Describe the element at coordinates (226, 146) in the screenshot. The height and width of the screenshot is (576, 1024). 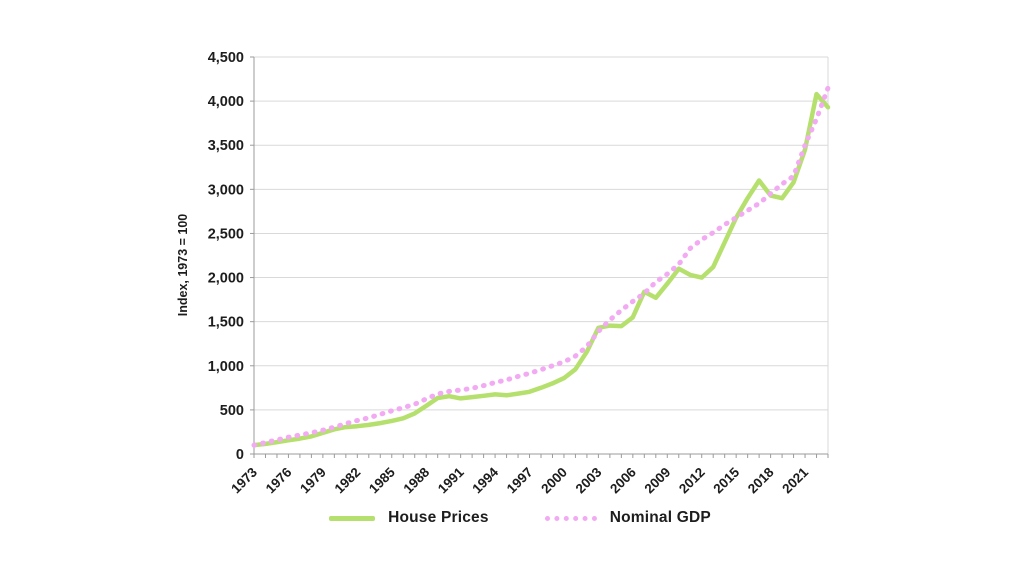
I see `svg-text: 3,500` at that location.